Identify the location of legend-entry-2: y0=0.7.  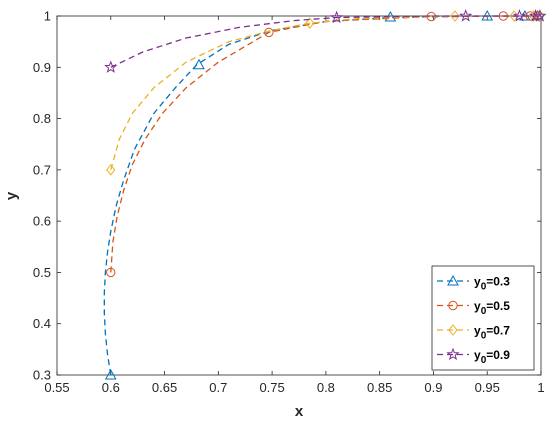
(473, 333).